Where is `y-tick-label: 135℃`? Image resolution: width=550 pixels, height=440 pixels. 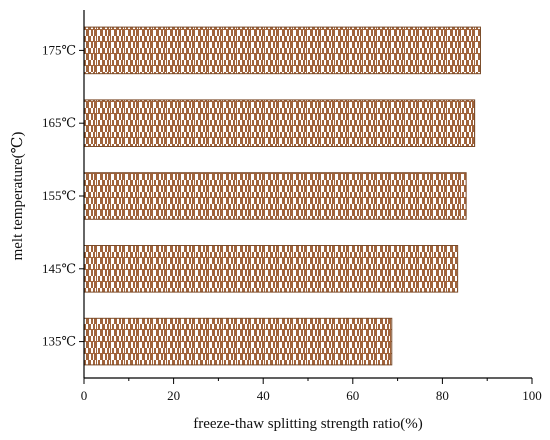 y-tick-label: 135℃ is located at coordinates (59, 341).